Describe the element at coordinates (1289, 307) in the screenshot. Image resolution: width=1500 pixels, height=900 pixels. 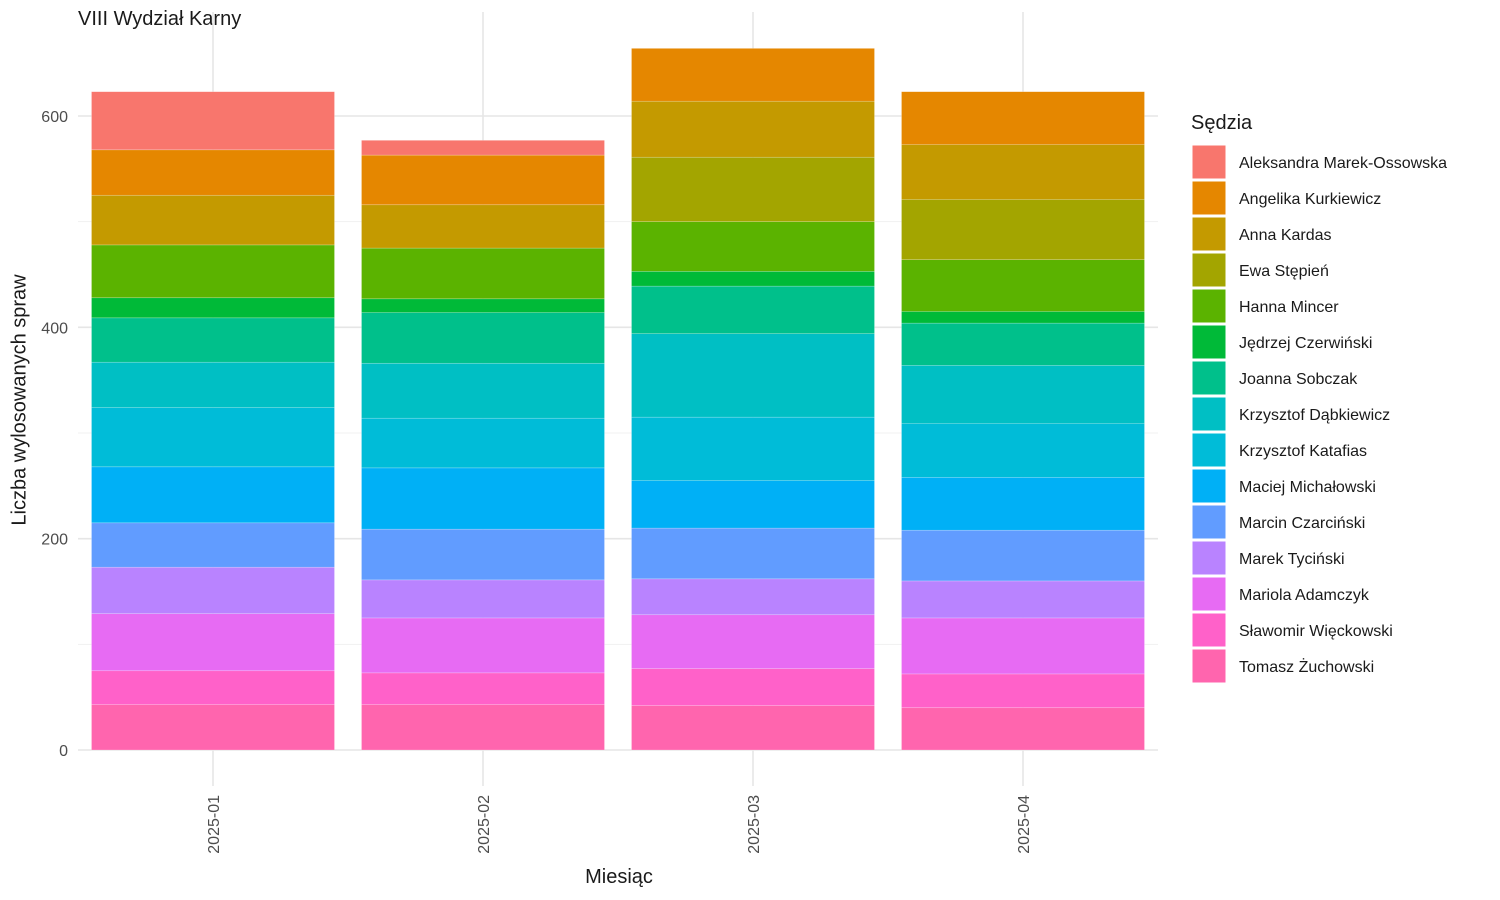
I see `legend-label: Hanna Mincer` at that location.